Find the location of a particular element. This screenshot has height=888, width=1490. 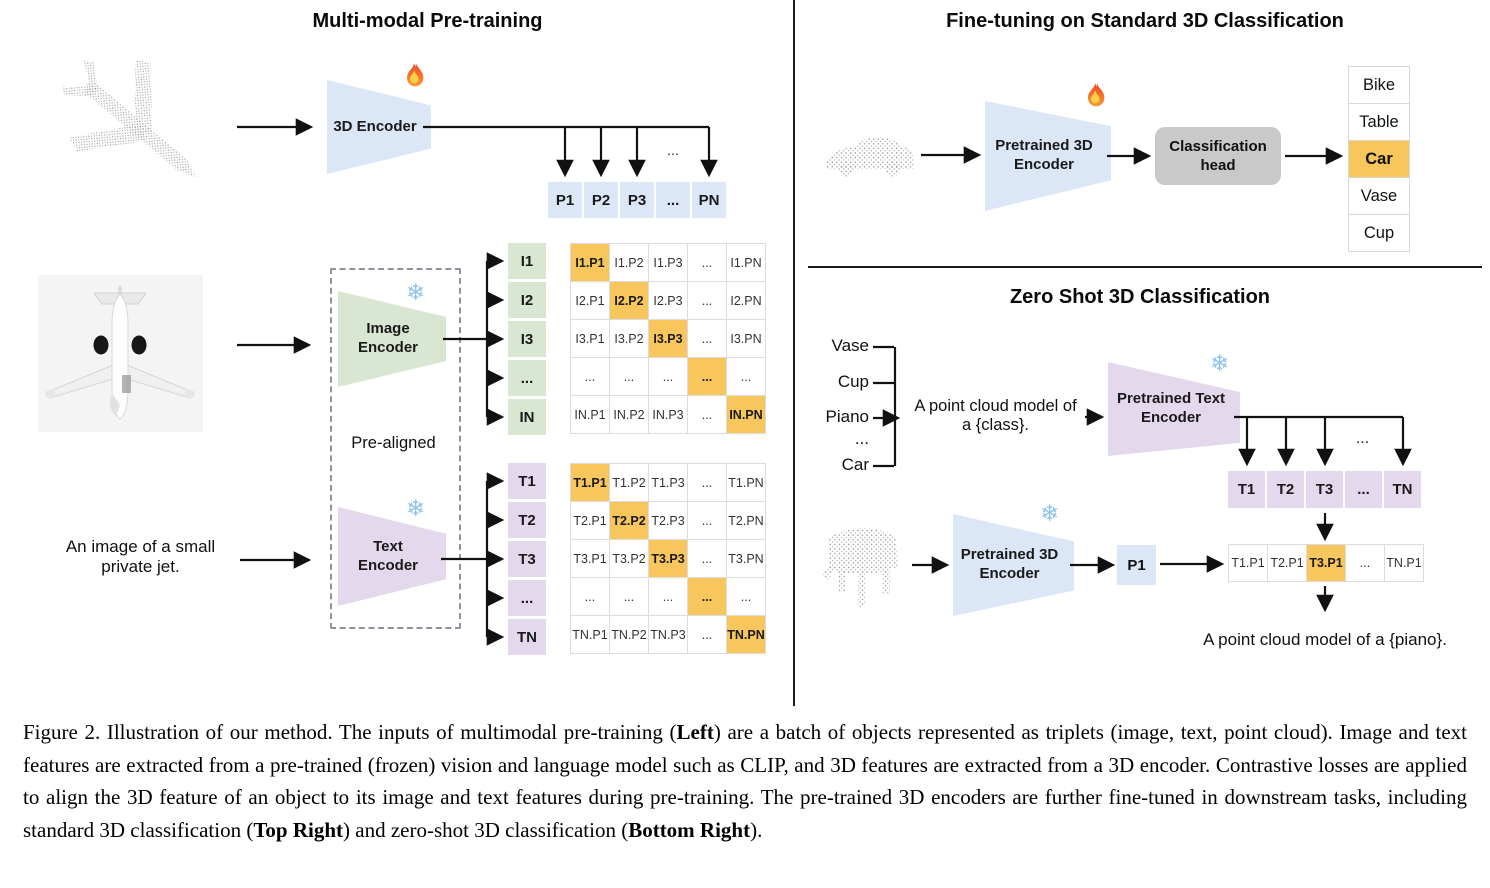

matrix-cell: I3.P1 is located at coordinates (590, 338).